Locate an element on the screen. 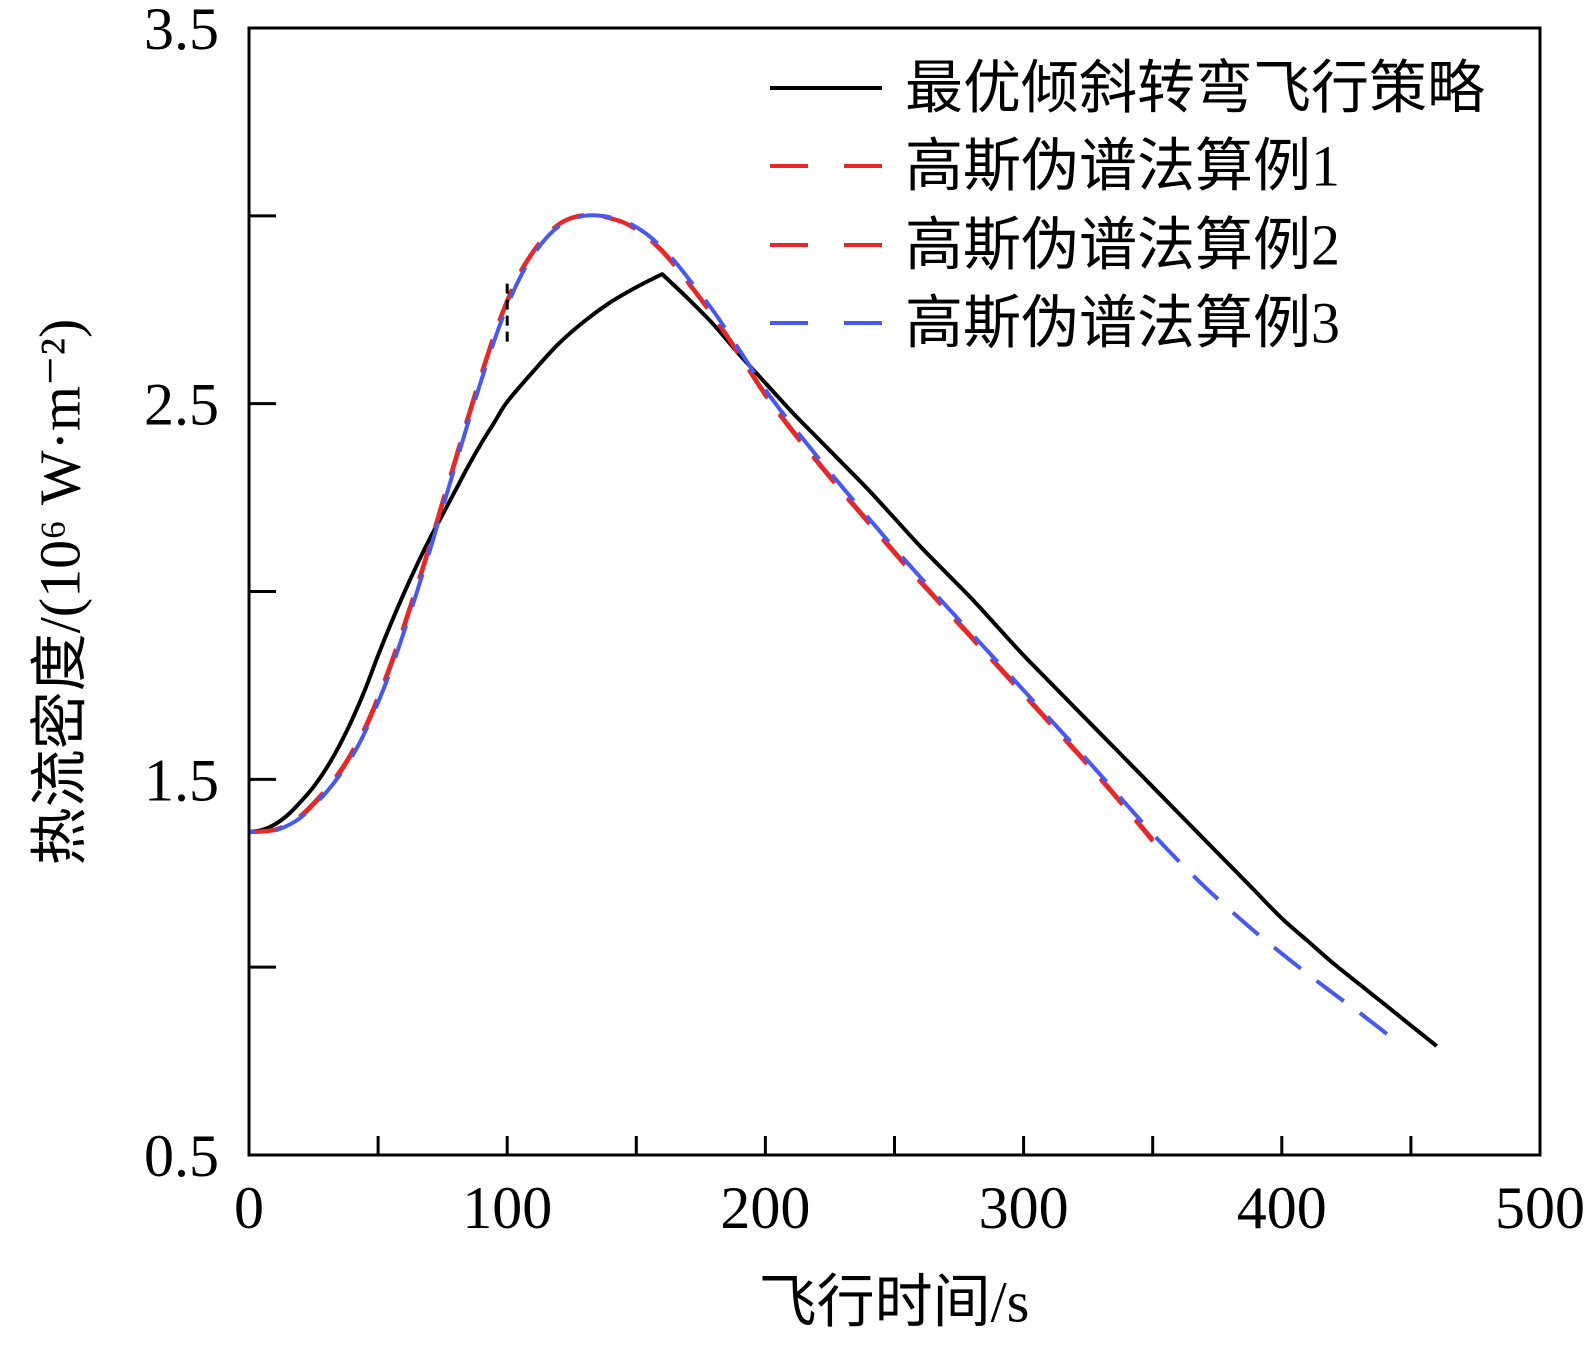  x-tick-label-3: 200 is located at coordinates (765, 1208).